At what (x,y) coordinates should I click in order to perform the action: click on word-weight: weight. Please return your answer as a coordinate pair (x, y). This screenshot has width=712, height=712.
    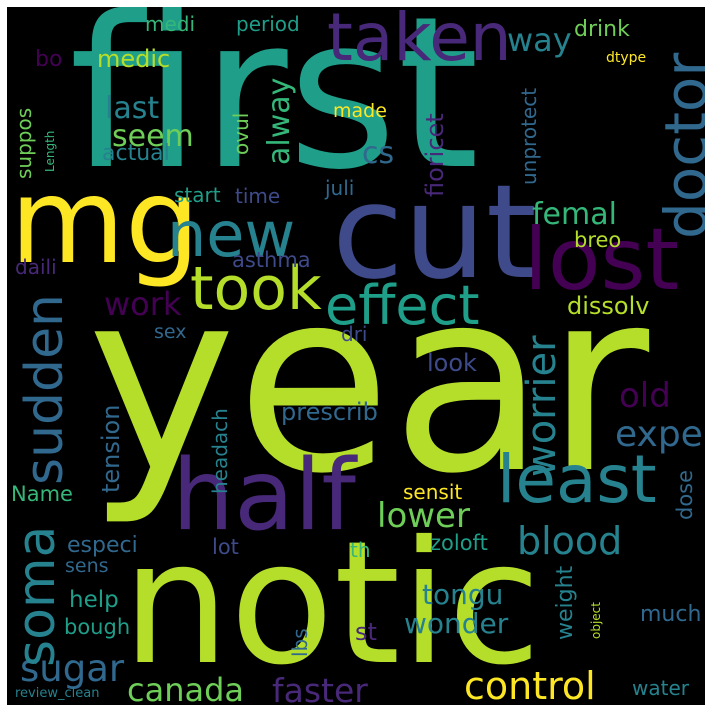
    Looking at the image, I should click on (565, 602).